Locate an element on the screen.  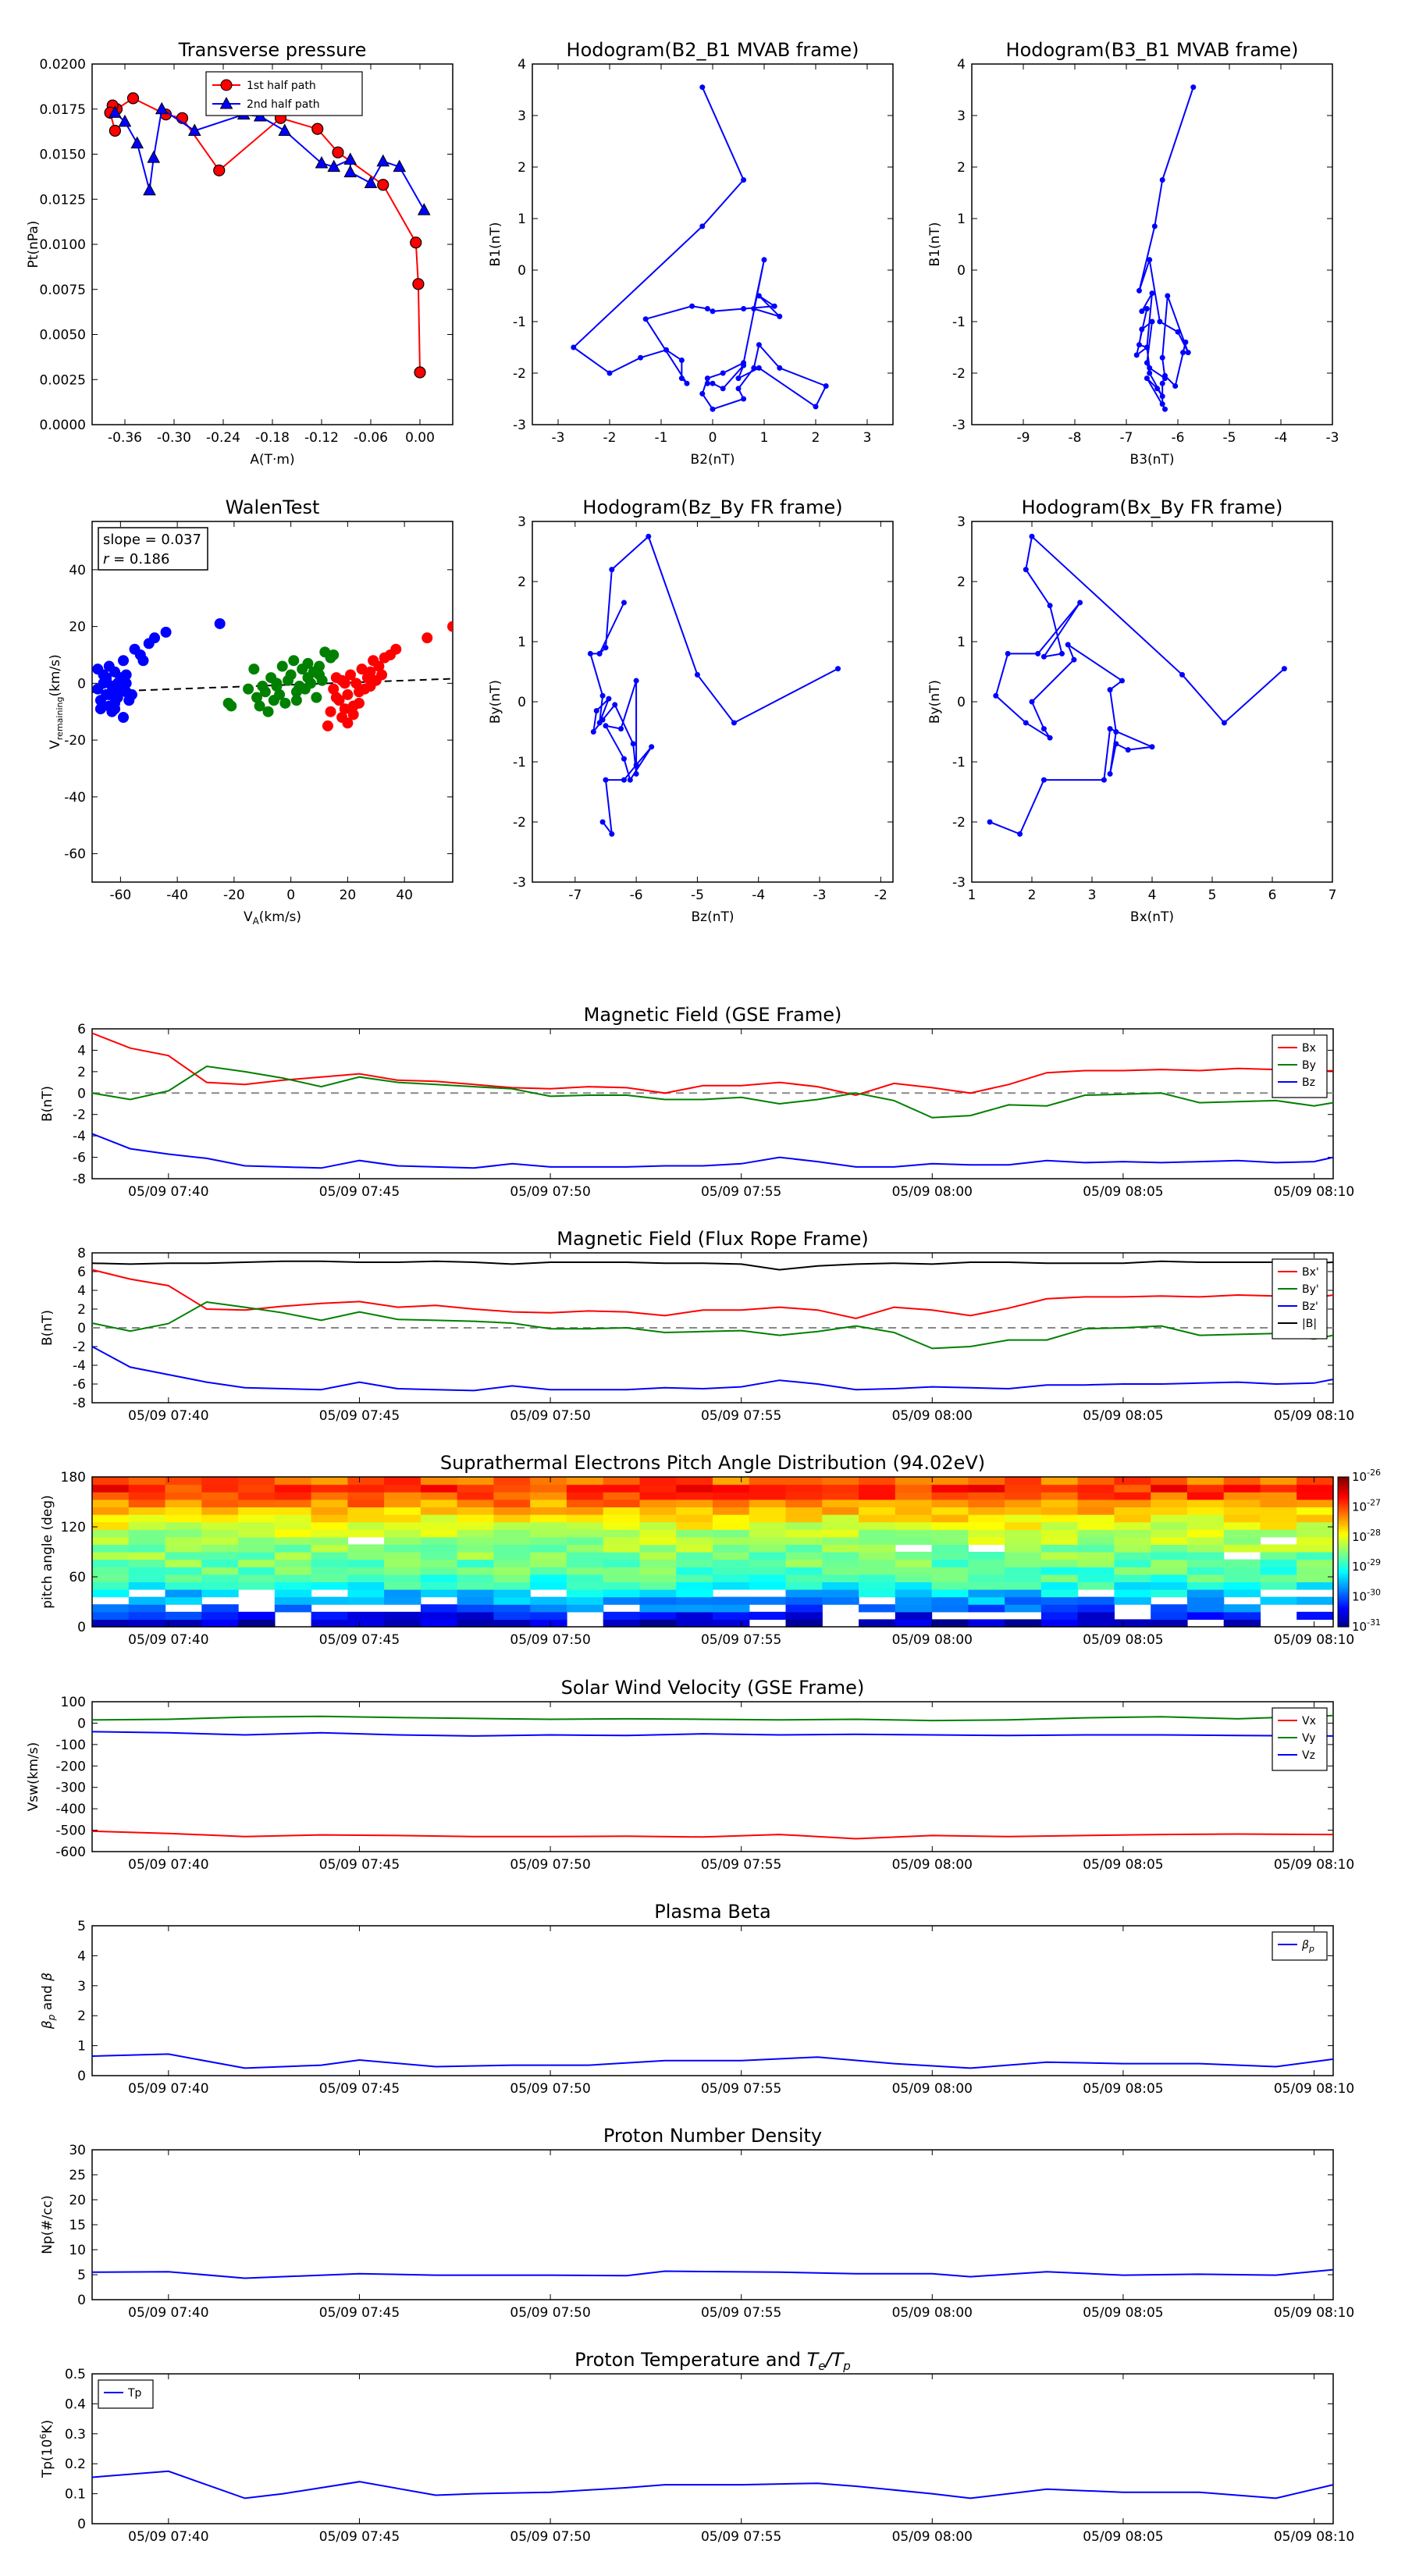
series-line-Bz' is located at coordinates (713, 1369).